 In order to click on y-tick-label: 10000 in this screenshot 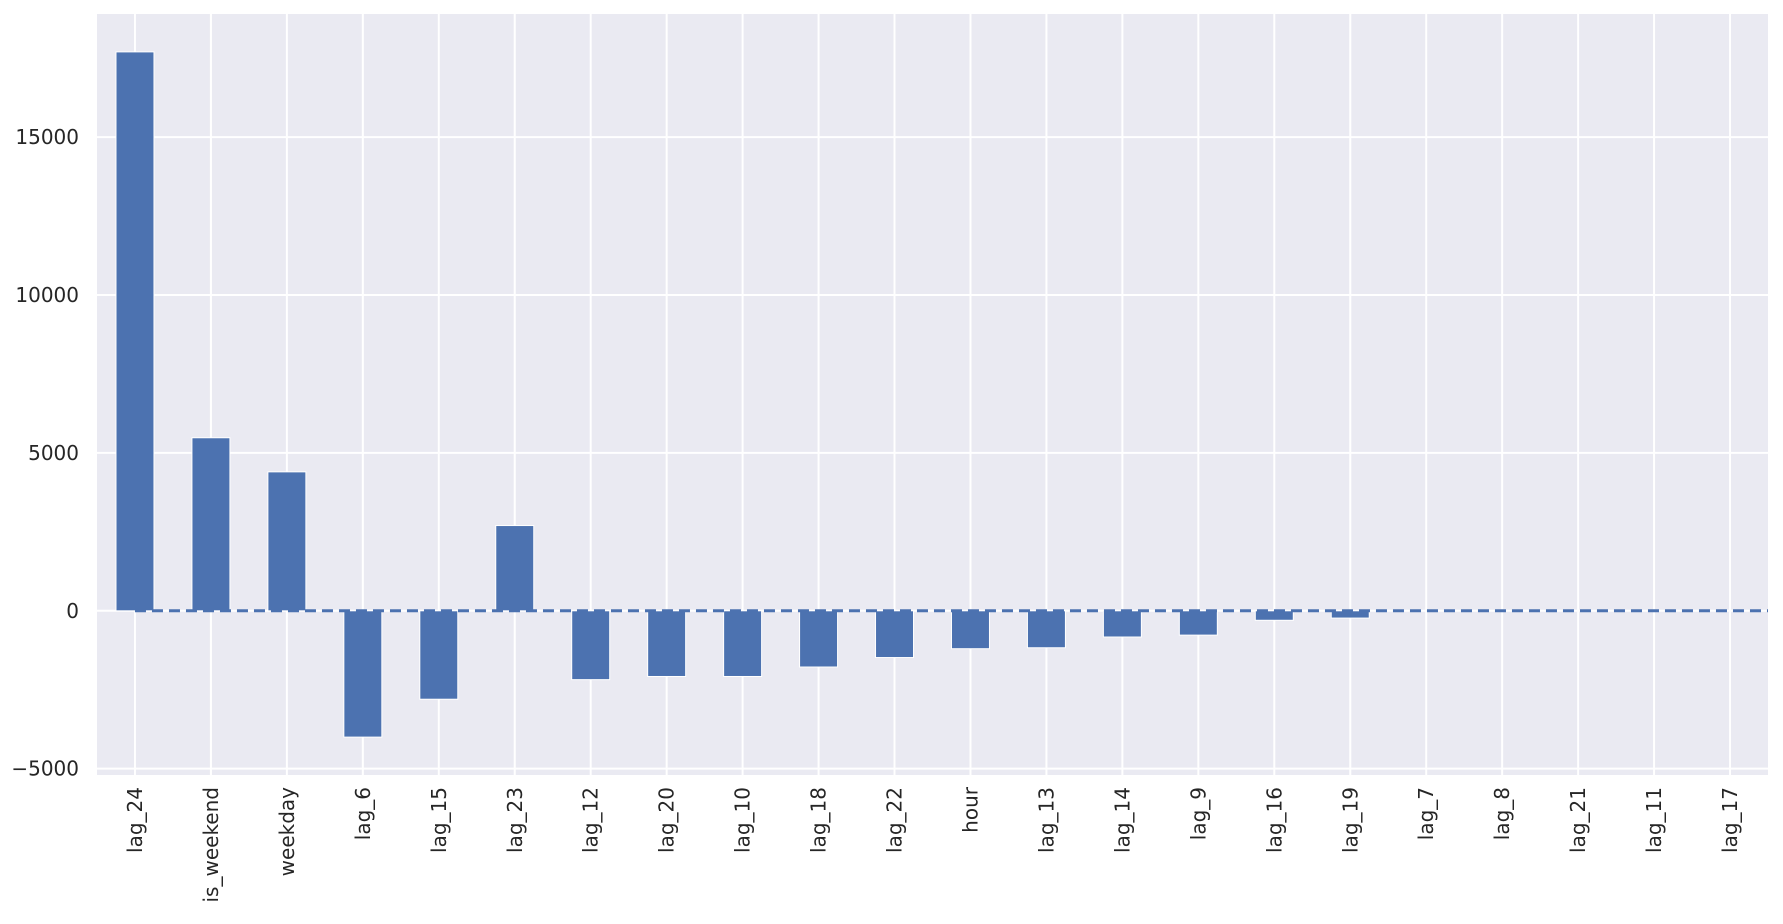, I will do `click(47, 295)`.